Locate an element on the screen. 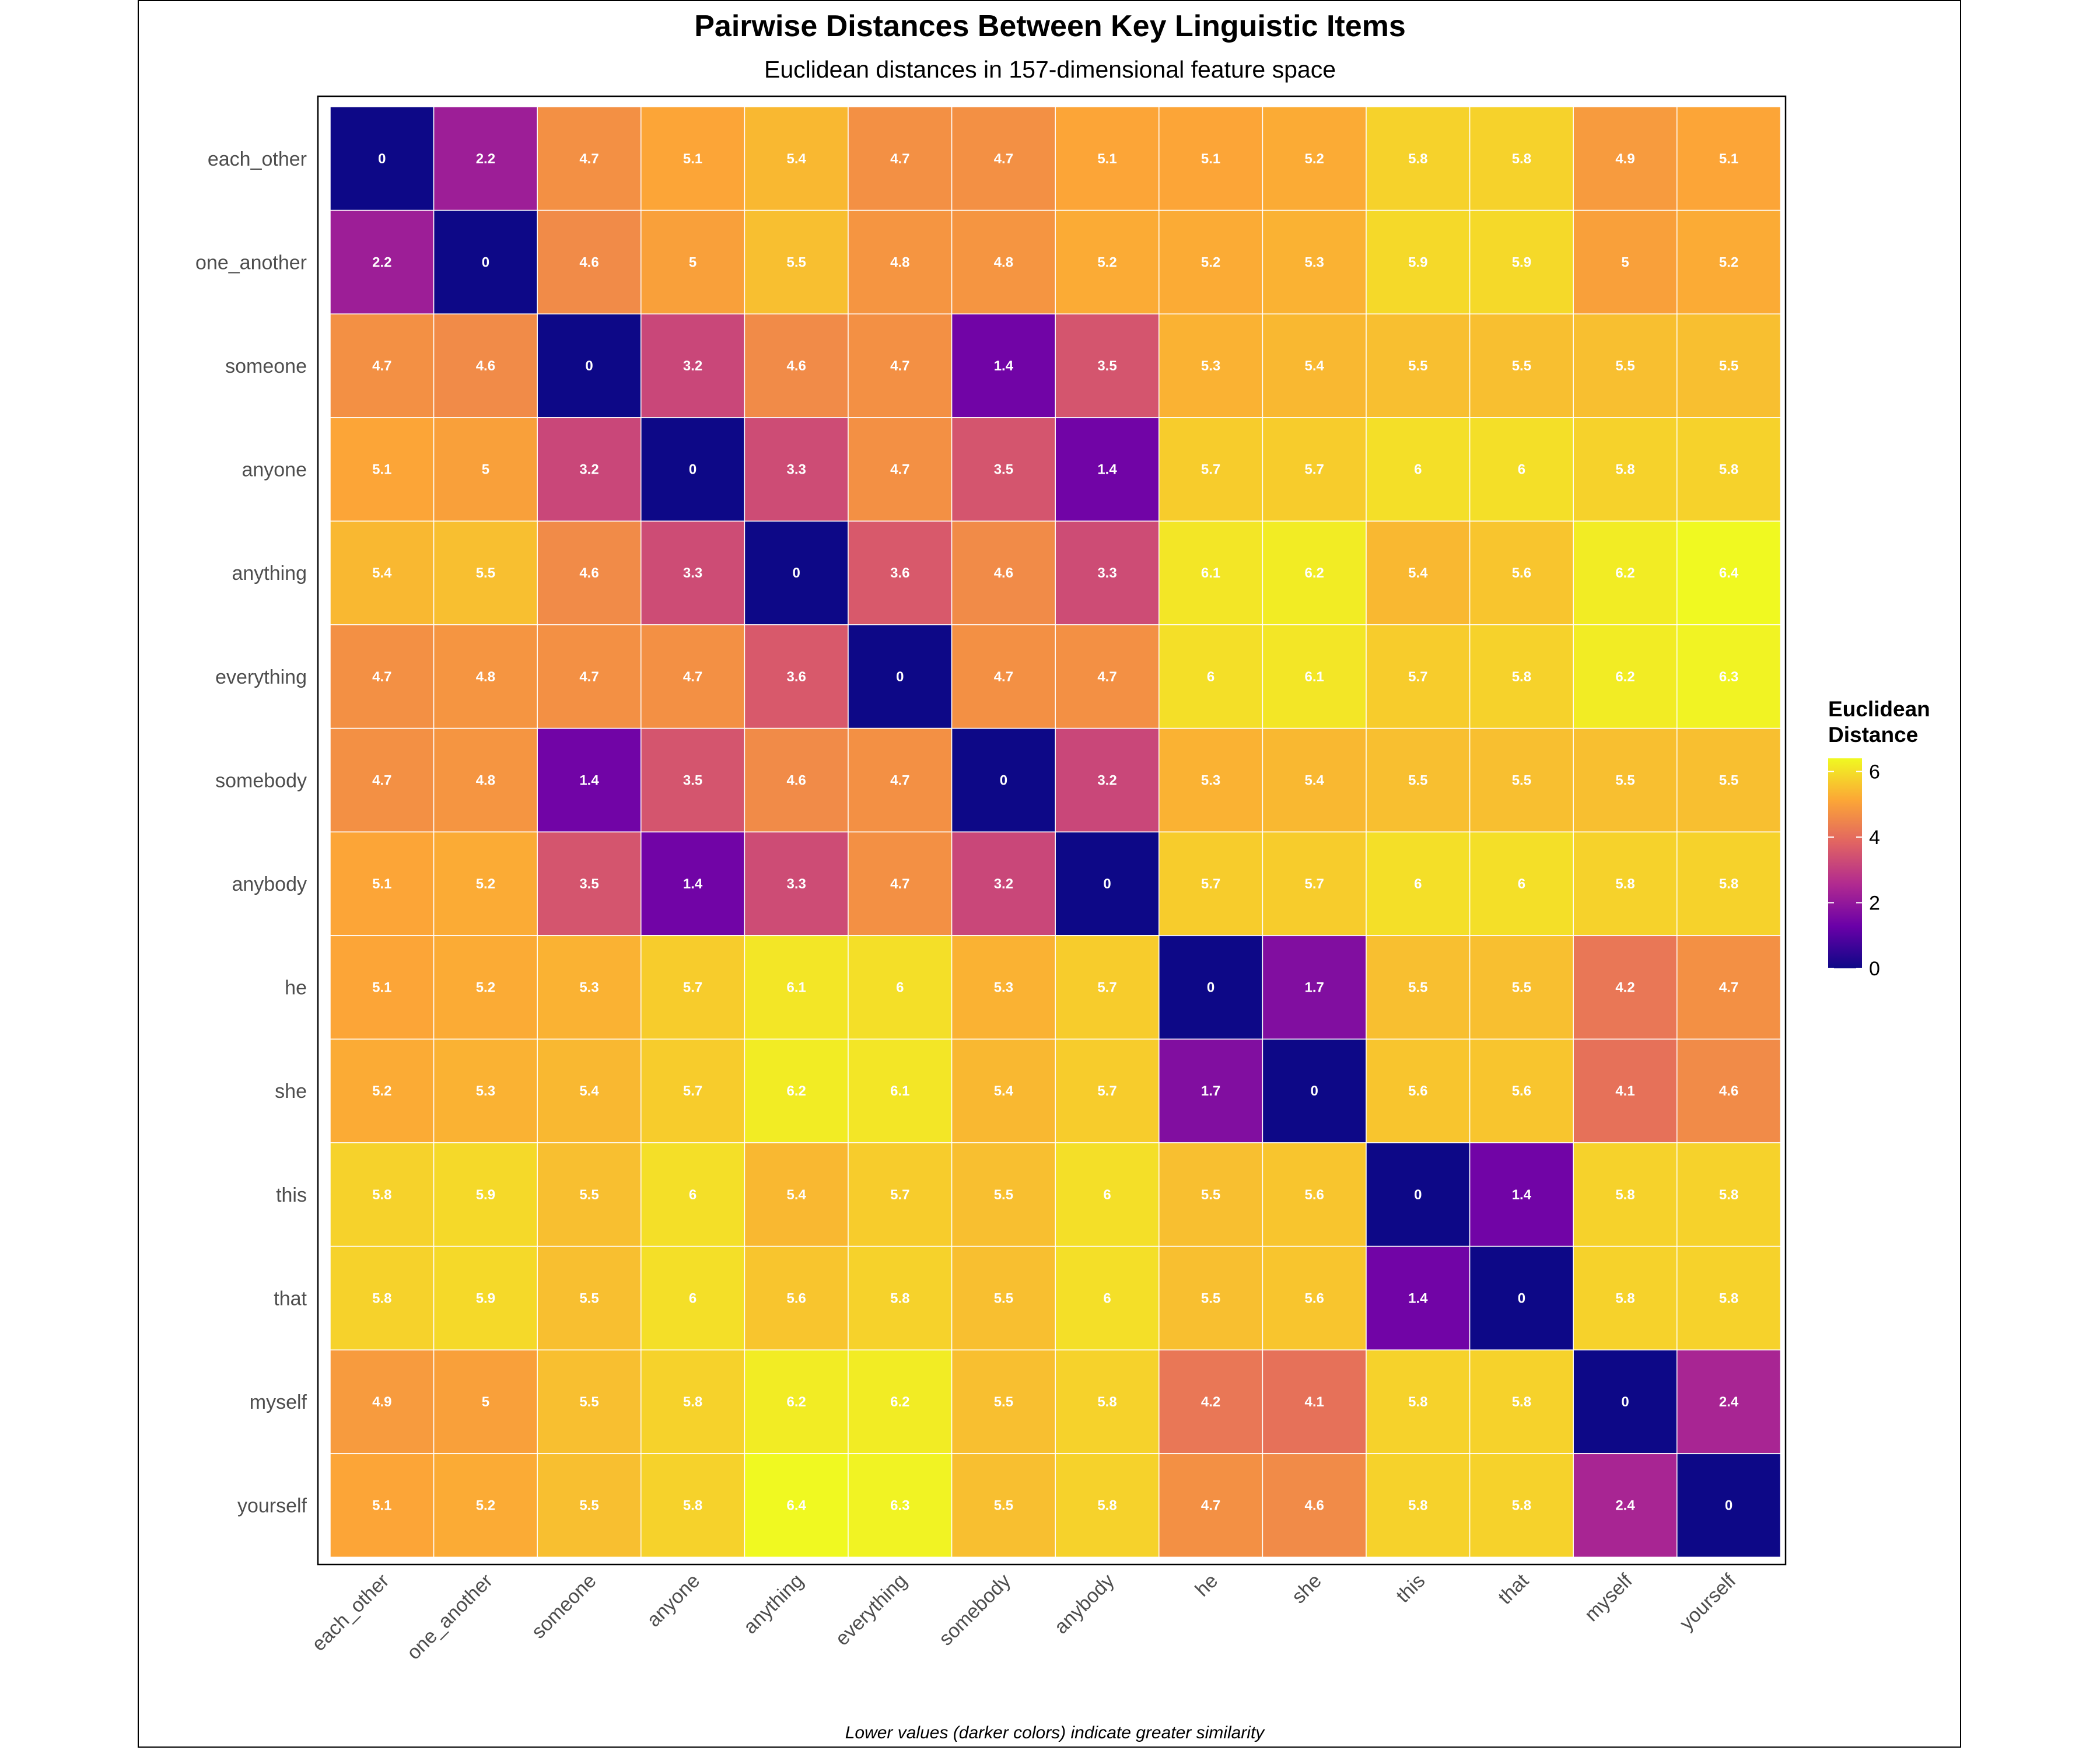 Image resolution: width=2100 pixels, height=1750 pixels. cell-value-label: 5 is located at coordinates (692, 262).